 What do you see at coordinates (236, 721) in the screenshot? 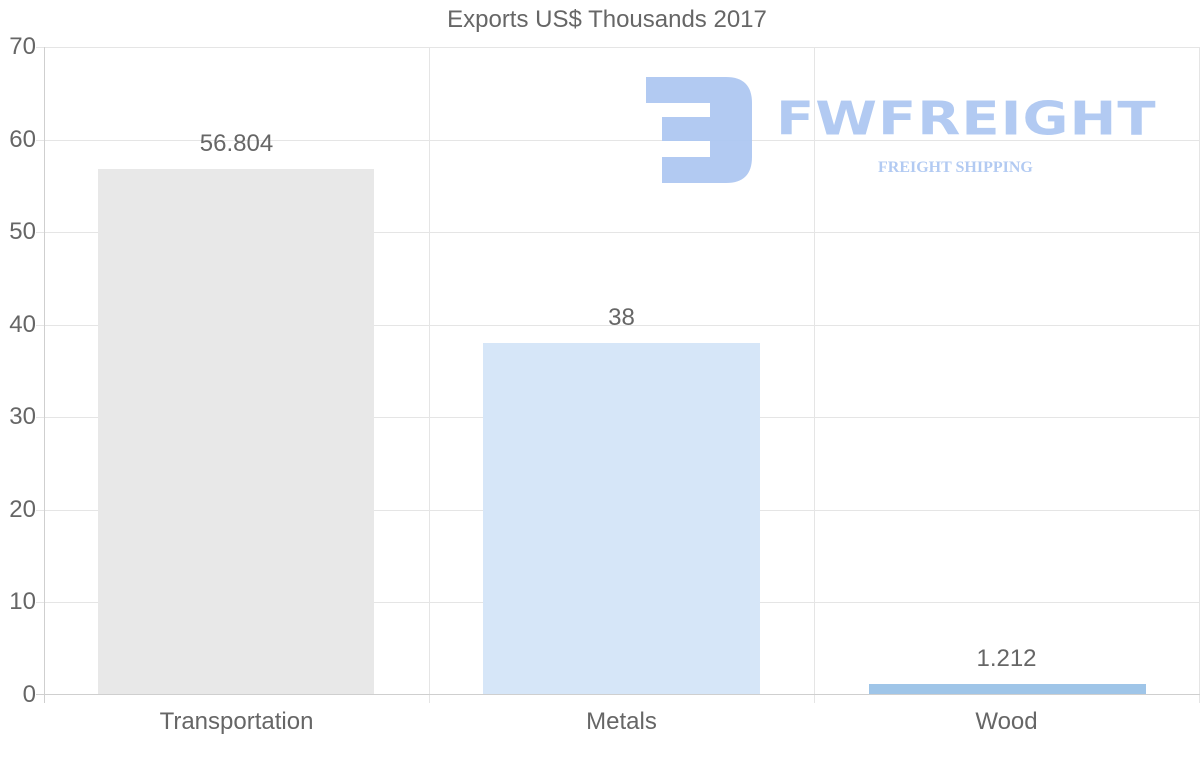
I see `x-label-transportation: Transportation` at bounding box center [236, 721].